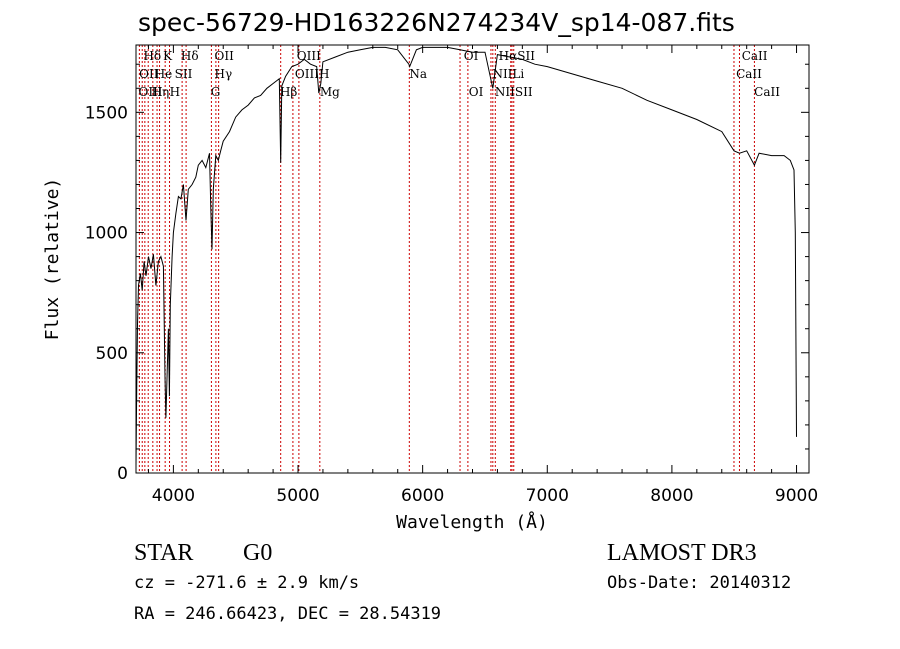 The height and width of the screenshot is (649, 900). Describe the element at coordinates (312, 74) in the screenshot. I see `line-label: OIIIH` at that location.